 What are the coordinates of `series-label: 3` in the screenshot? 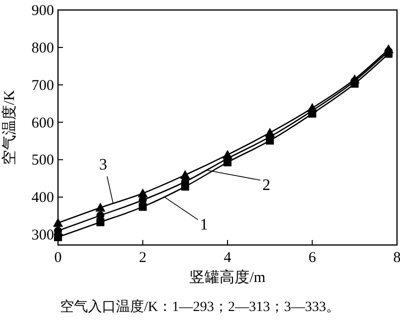 It's located at (103, 165).